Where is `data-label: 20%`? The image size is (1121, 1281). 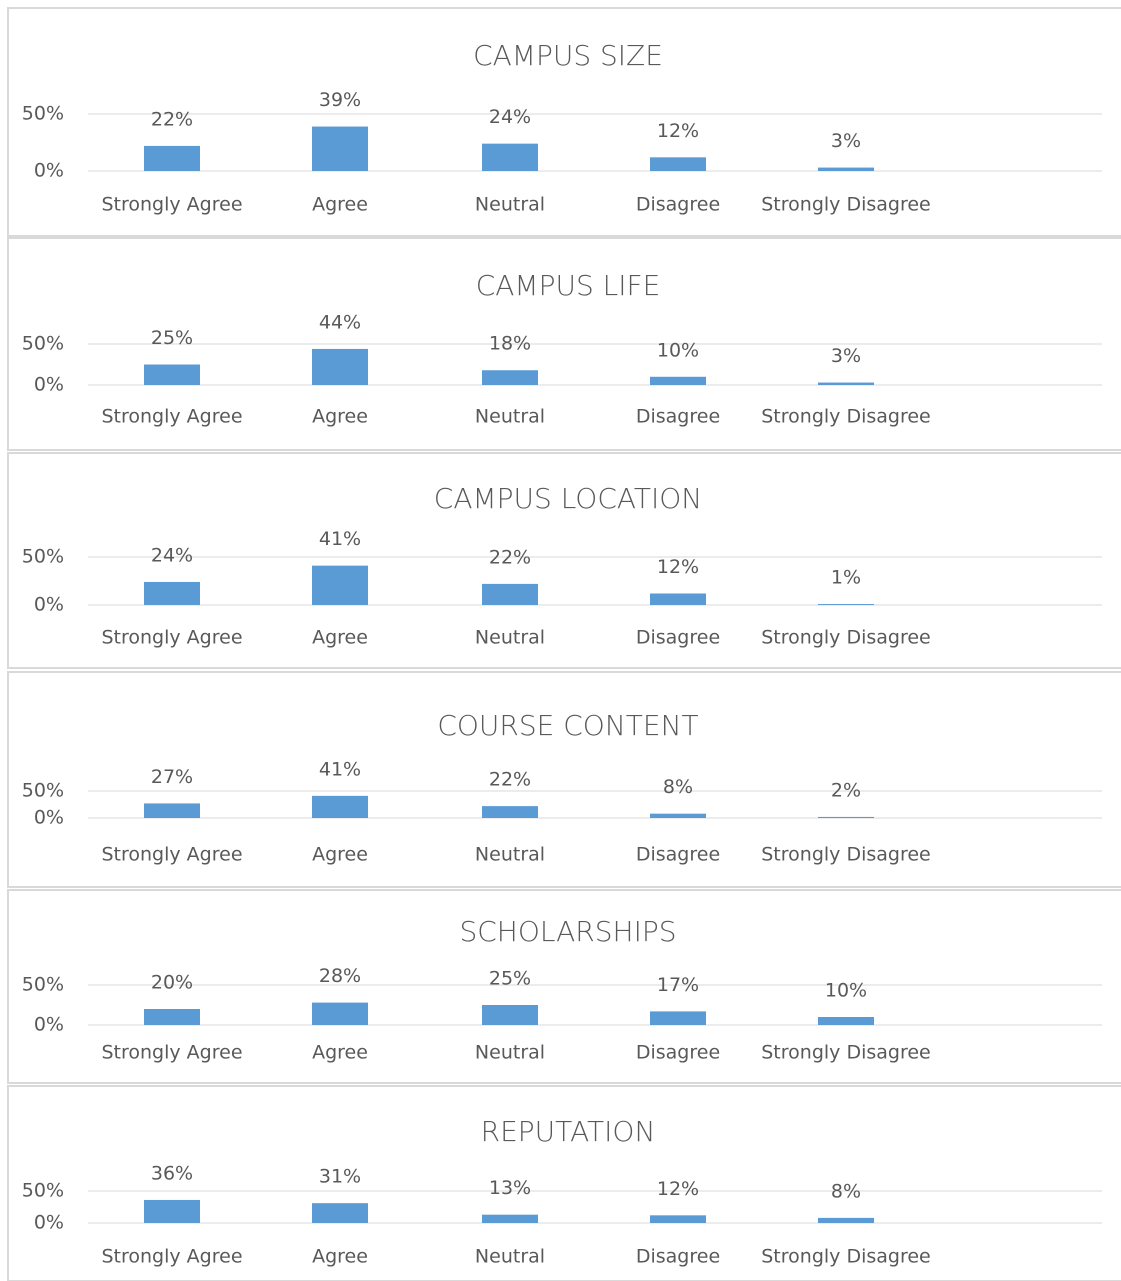 data-label: 20% is located at coordinates (172, 983).